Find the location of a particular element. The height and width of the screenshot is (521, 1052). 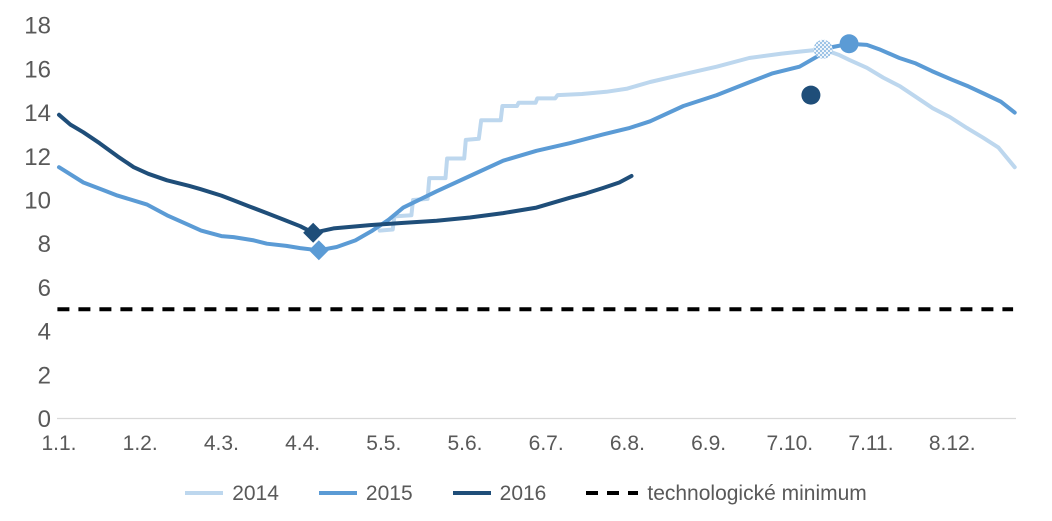

marker-circle-2016 is located at coordinates (811, 95).